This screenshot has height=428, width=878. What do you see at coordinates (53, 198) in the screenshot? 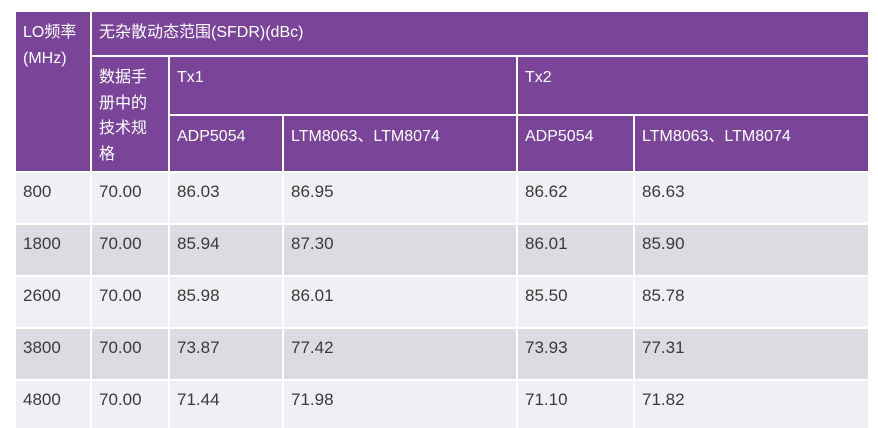
I see `cell-lo: 800` at bounding box center [53, 198].